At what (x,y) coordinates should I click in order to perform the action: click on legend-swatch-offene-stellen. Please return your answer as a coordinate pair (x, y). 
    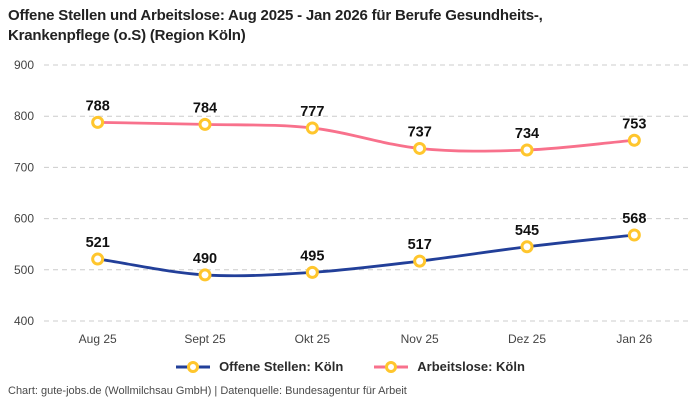
    Looking at the image, I should click on (193, 366).